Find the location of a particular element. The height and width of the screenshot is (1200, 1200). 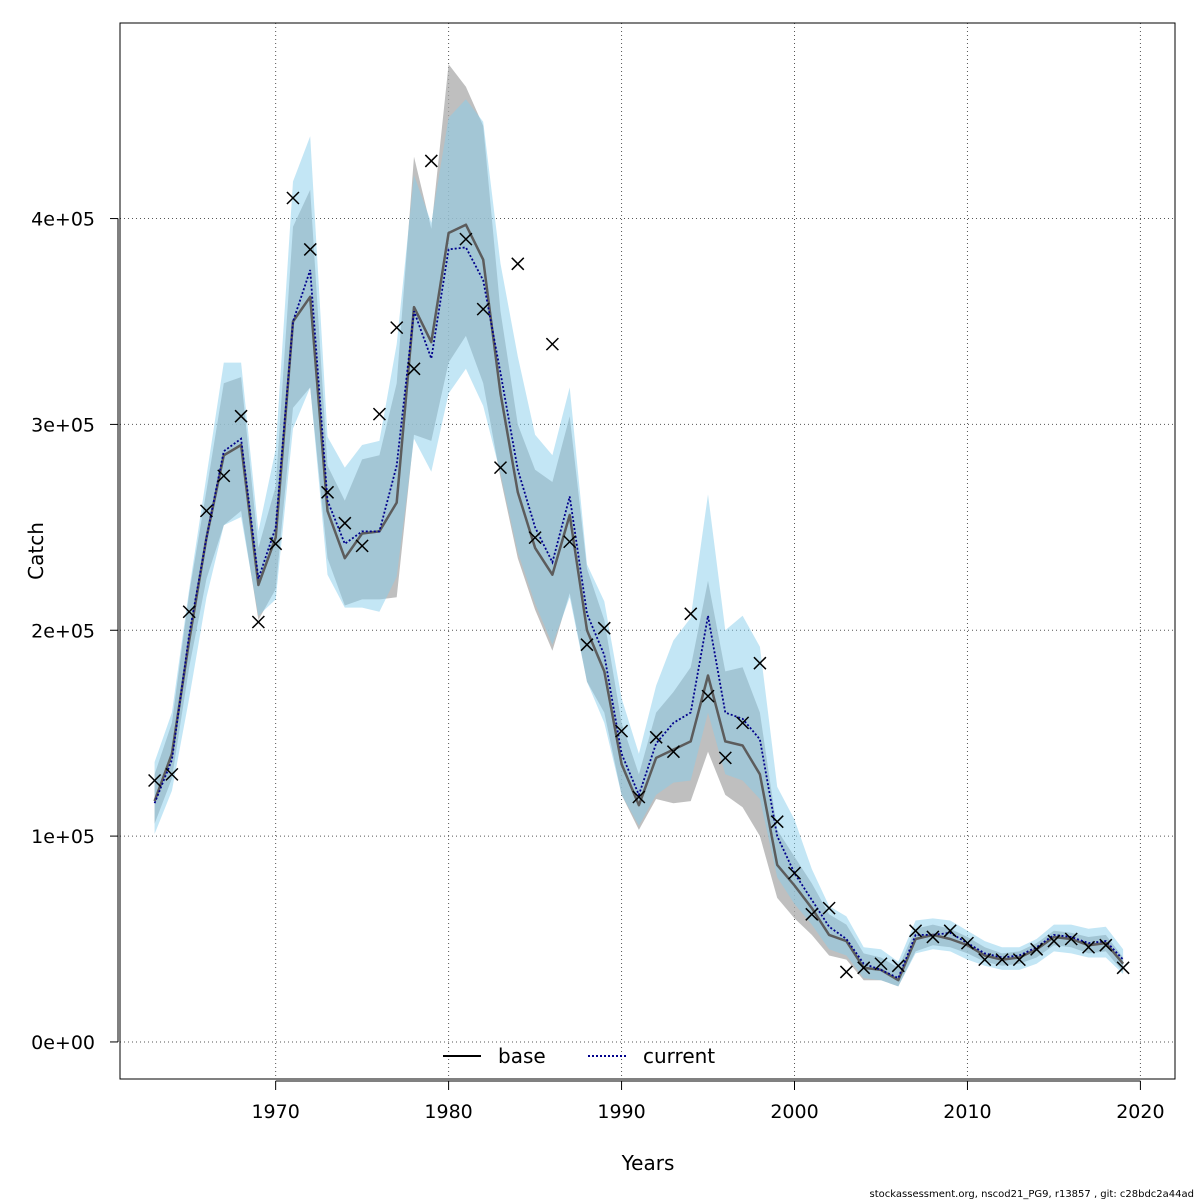

x-tick-label: 1990 is located at coordinates (621, 1112).